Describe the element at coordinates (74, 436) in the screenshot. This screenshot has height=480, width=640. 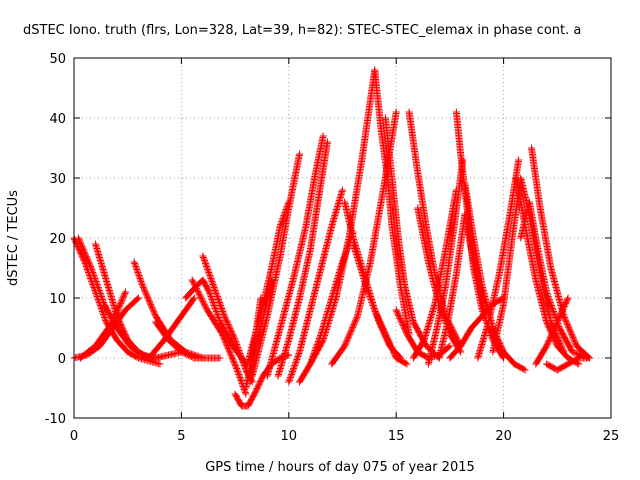
I see `x-tick-label: 0` at that location.